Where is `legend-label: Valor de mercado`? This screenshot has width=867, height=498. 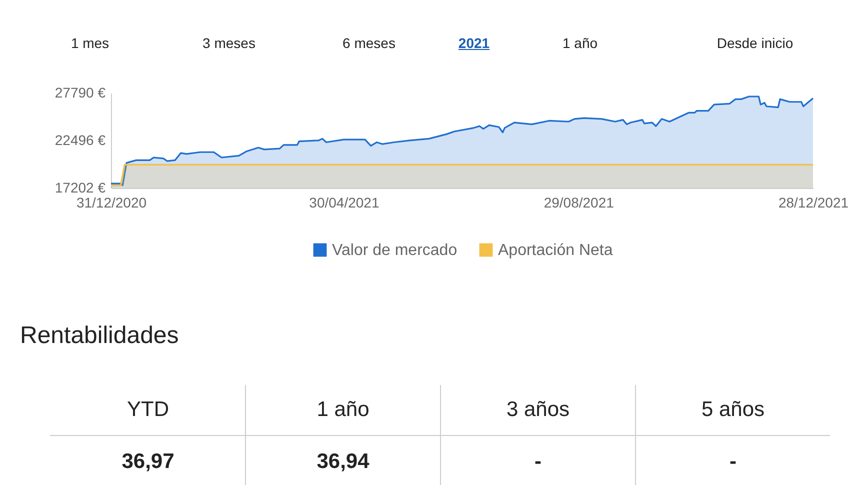 legend-label: Valor de mercado is located at coordinates (395, 250).